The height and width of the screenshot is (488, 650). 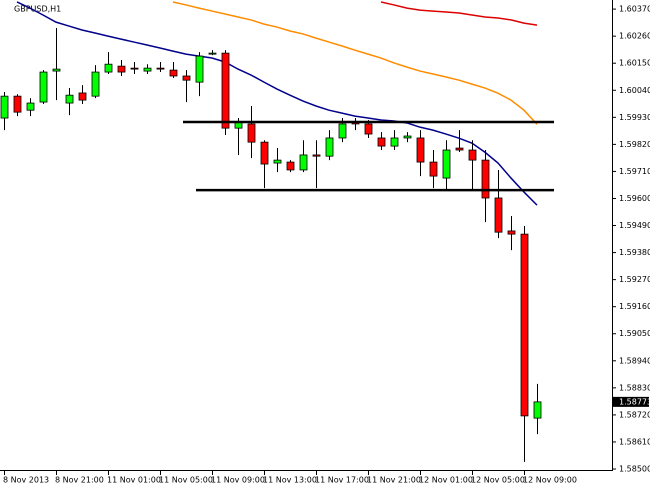 I want to click on y-tick-label: 1.59160, so click(x=634, y=306).